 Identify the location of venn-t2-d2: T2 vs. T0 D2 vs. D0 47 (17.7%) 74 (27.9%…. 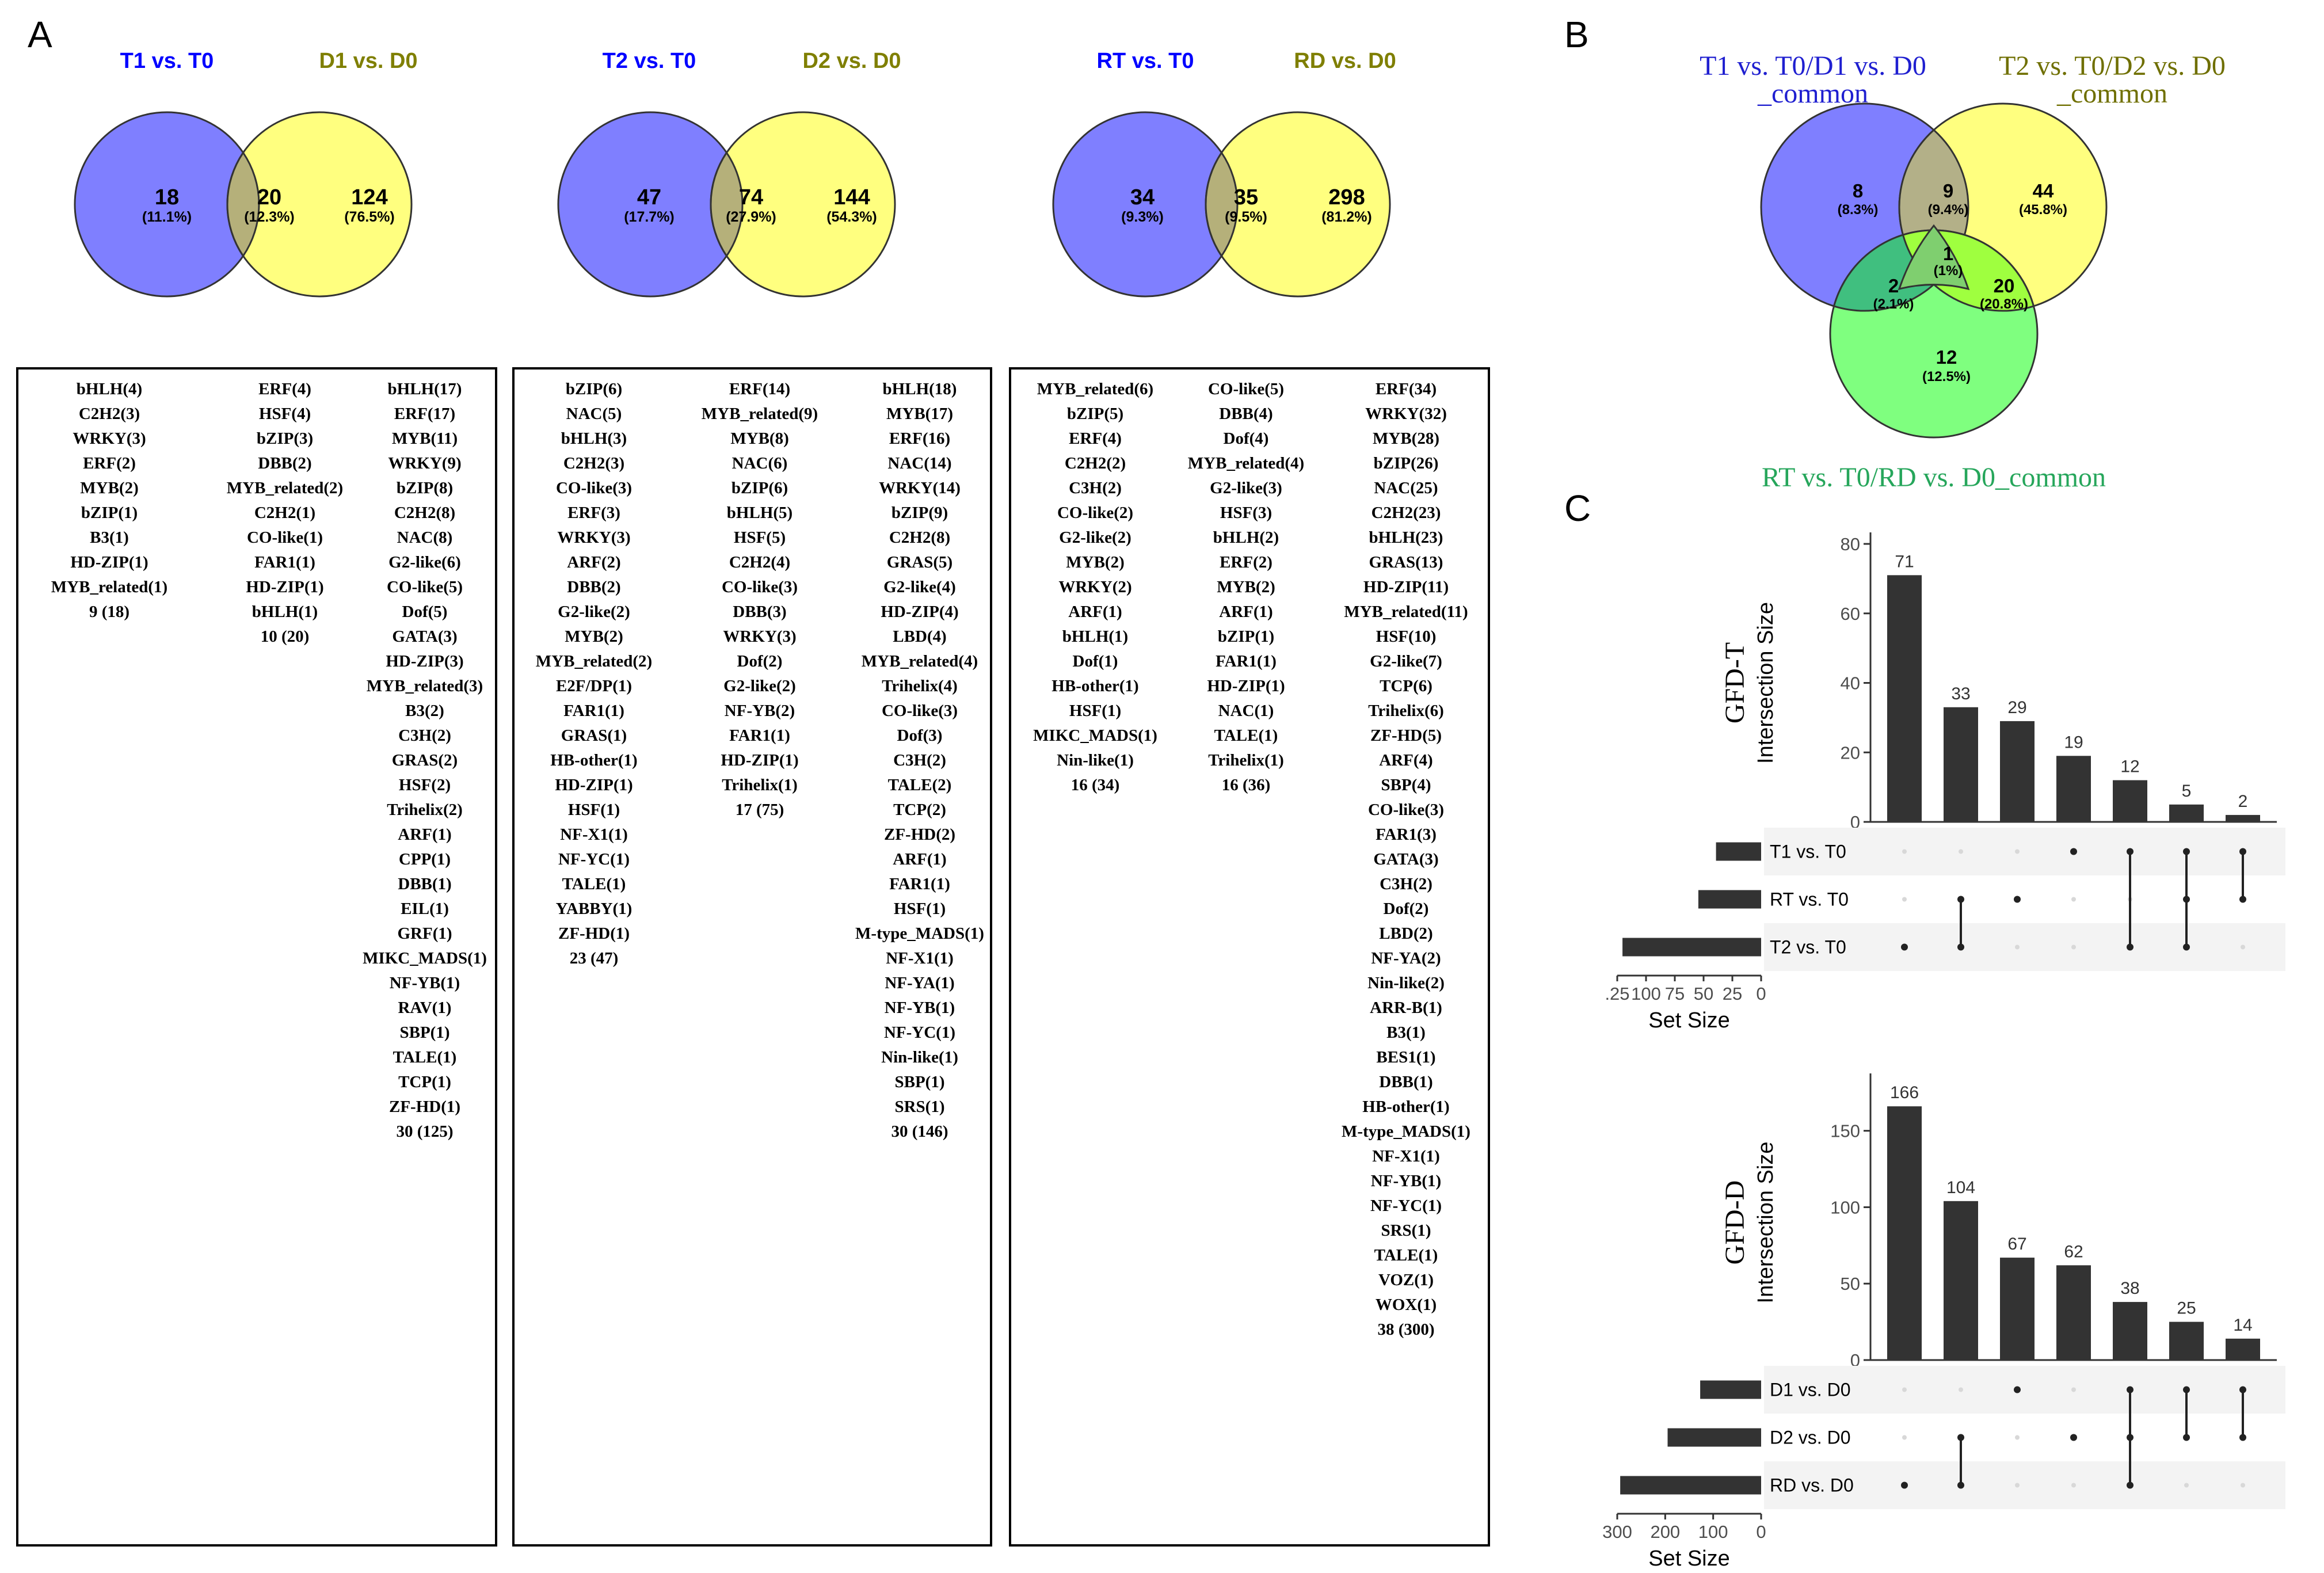
(729, 173).